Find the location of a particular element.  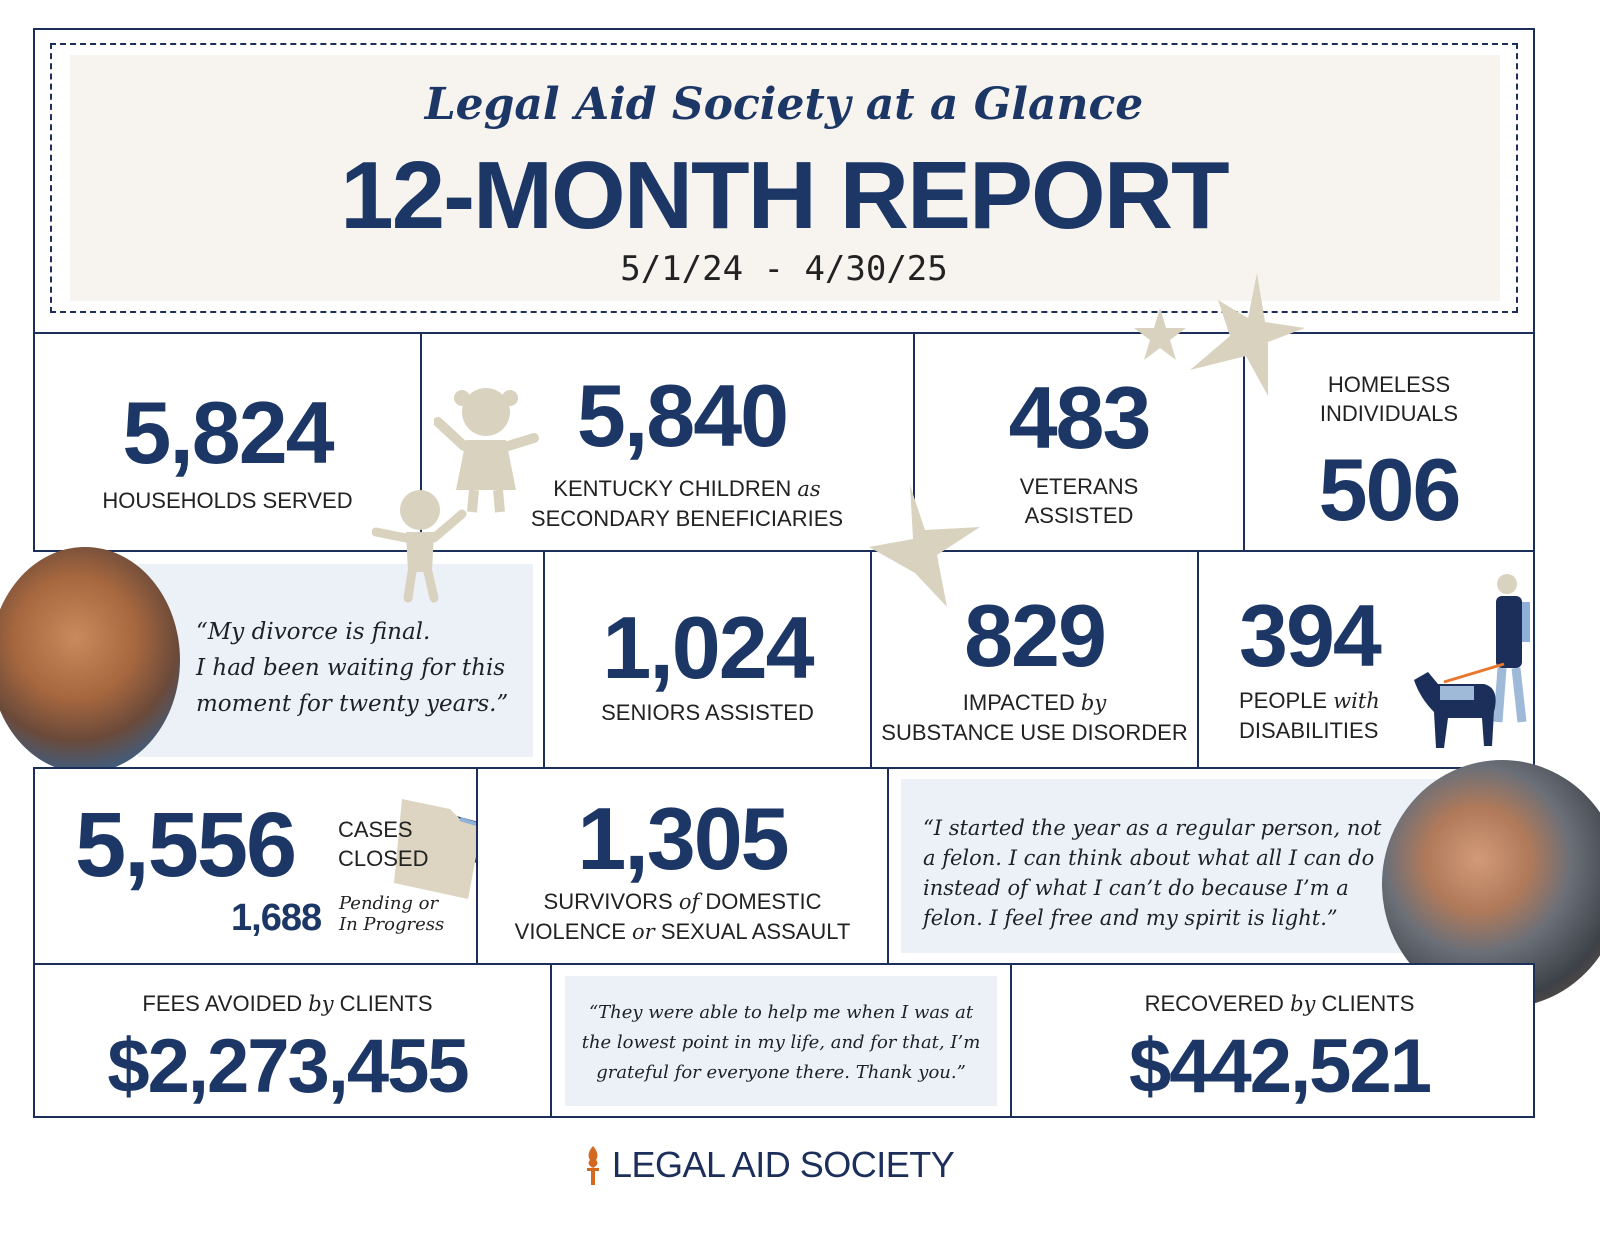

torch-icon is located at coordinates (593, 1165).